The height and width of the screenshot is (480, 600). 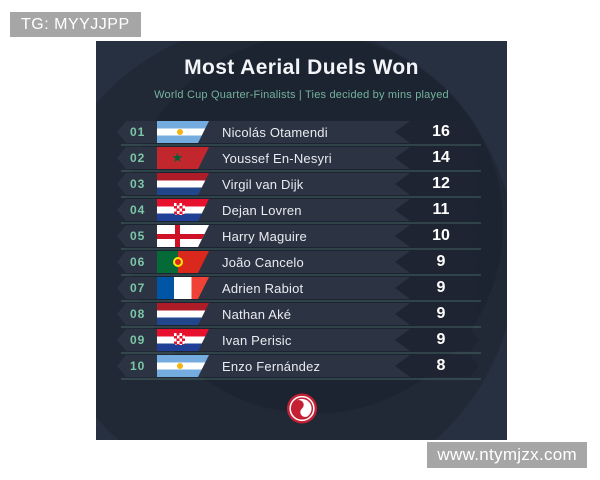 I want to click on row-bar: 03 Virgil van Dijk, so click(x=298, y=184).